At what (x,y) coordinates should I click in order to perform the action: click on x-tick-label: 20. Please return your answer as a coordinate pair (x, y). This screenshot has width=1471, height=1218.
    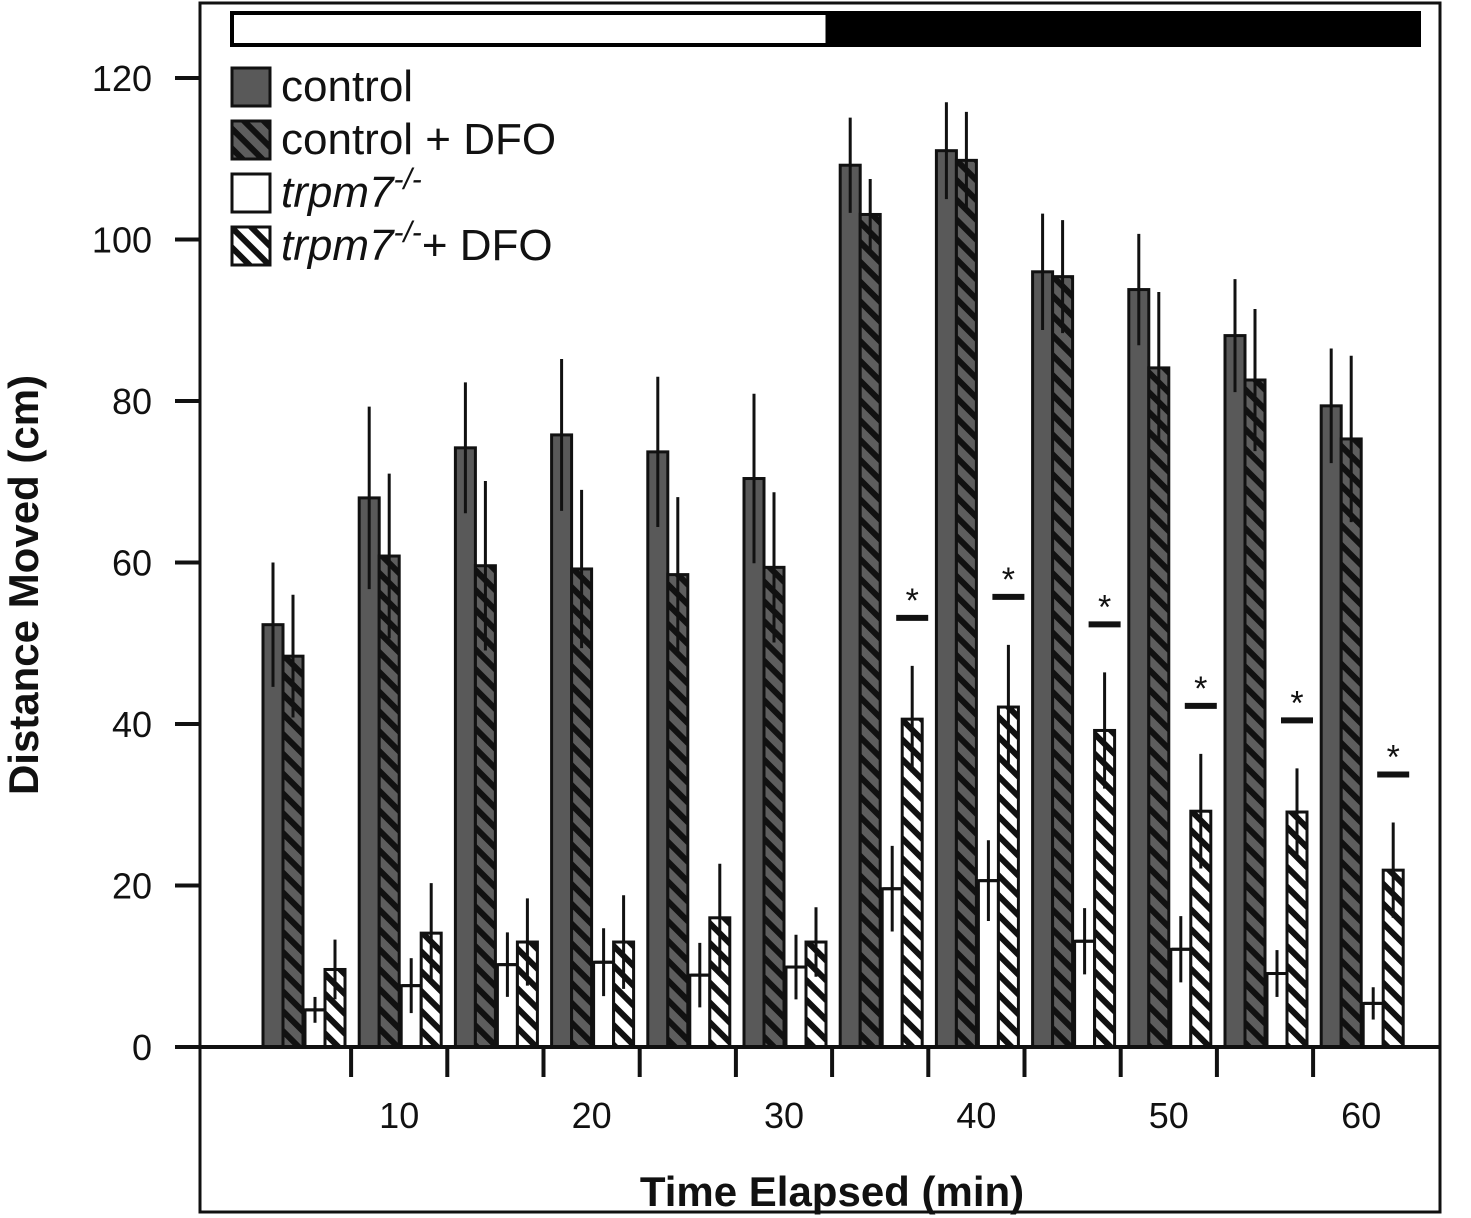
    Looking at the image, I should click on (592, 1115).